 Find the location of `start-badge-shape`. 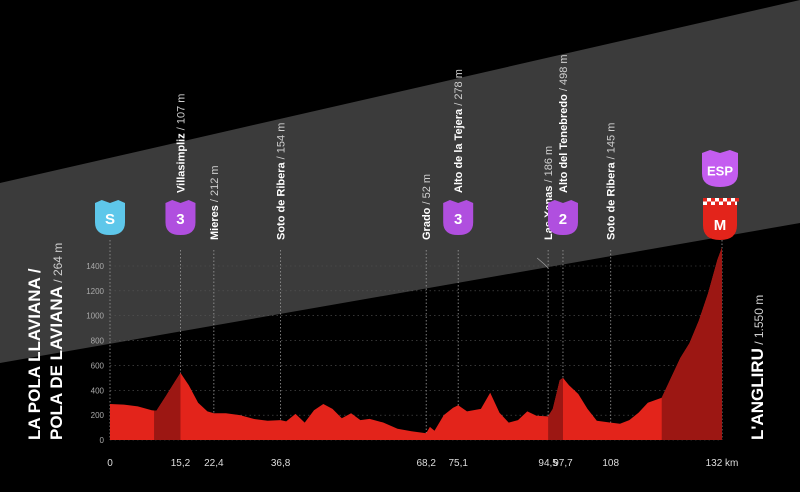

start-badge-shape is located at coordinates (110, 217).